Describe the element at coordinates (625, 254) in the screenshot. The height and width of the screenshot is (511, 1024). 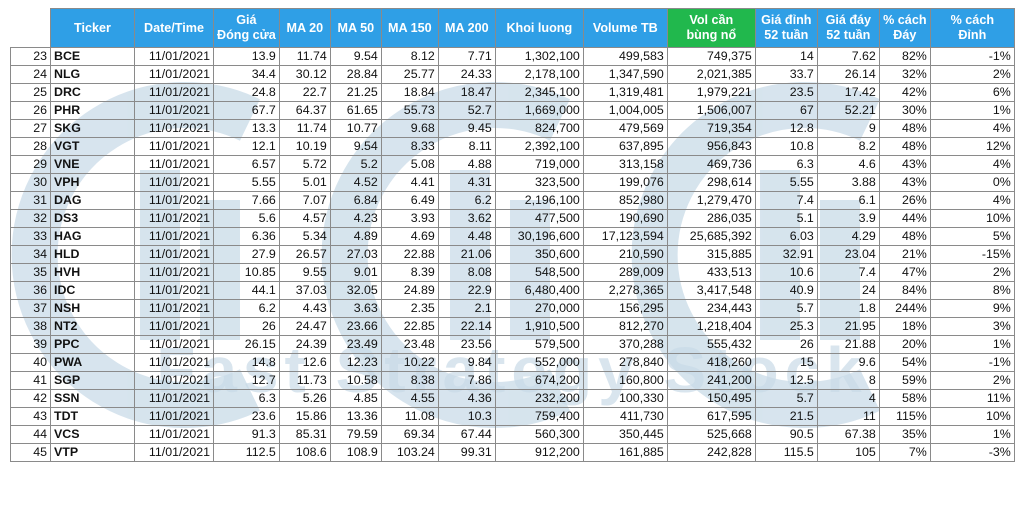
I see `volume-avg-cell: 210,590` at that location.